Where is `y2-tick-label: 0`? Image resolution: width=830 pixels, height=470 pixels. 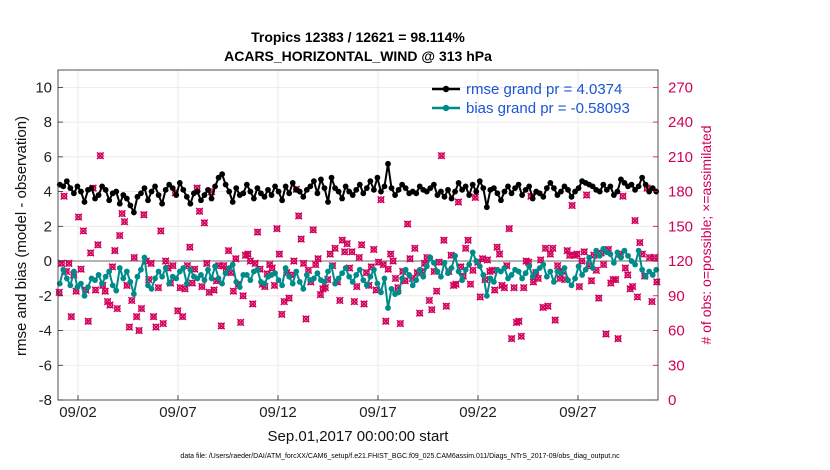
y2-tick-label: 0 is located at coordinates (672, 400).